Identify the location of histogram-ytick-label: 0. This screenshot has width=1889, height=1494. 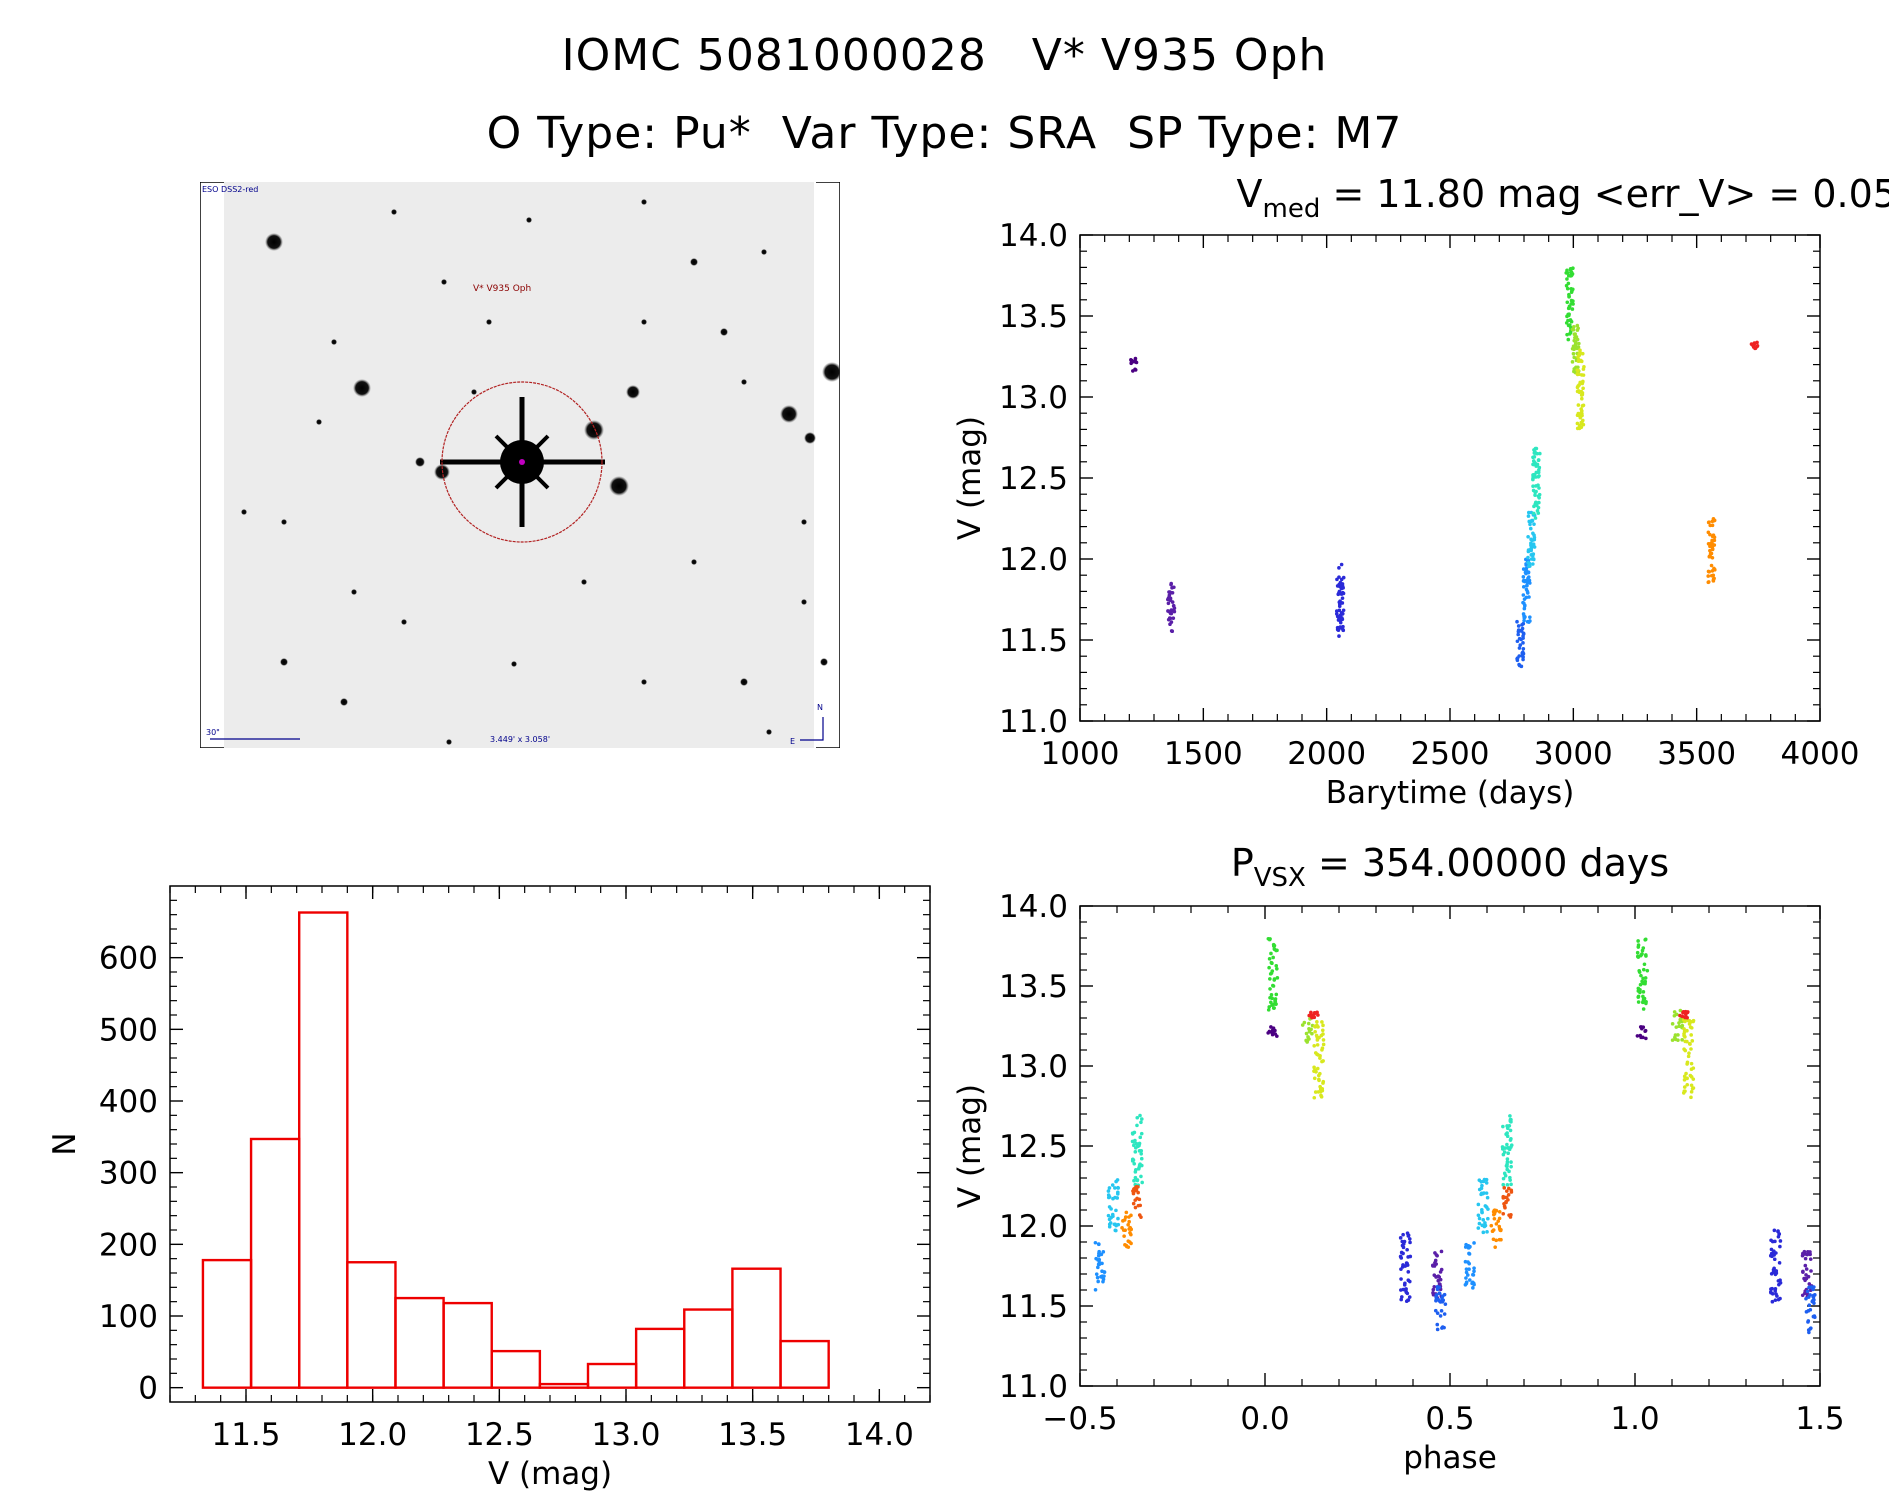
(148, 1389).